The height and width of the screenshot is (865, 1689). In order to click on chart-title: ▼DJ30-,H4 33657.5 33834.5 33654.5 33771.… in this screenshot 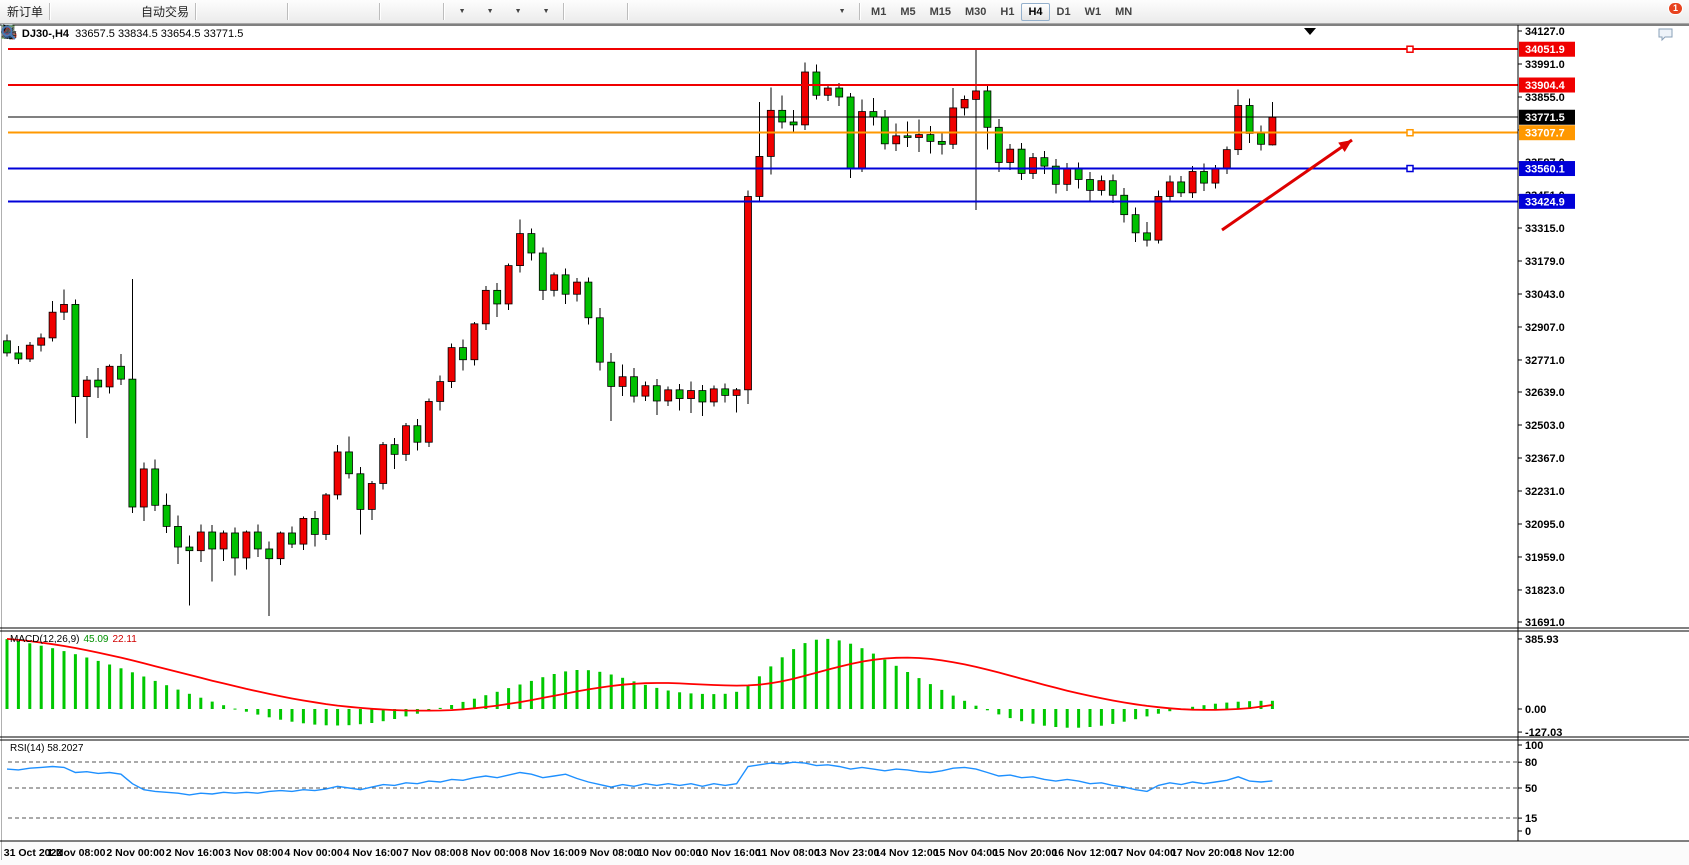, I will do `click(126, 34)`.